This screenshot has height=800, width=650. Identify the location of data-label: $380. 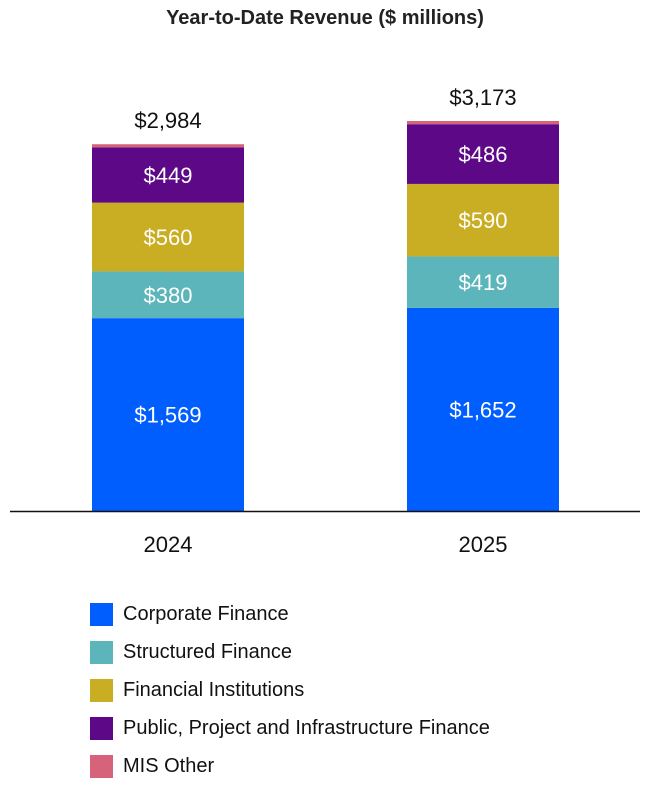
(168, 295).